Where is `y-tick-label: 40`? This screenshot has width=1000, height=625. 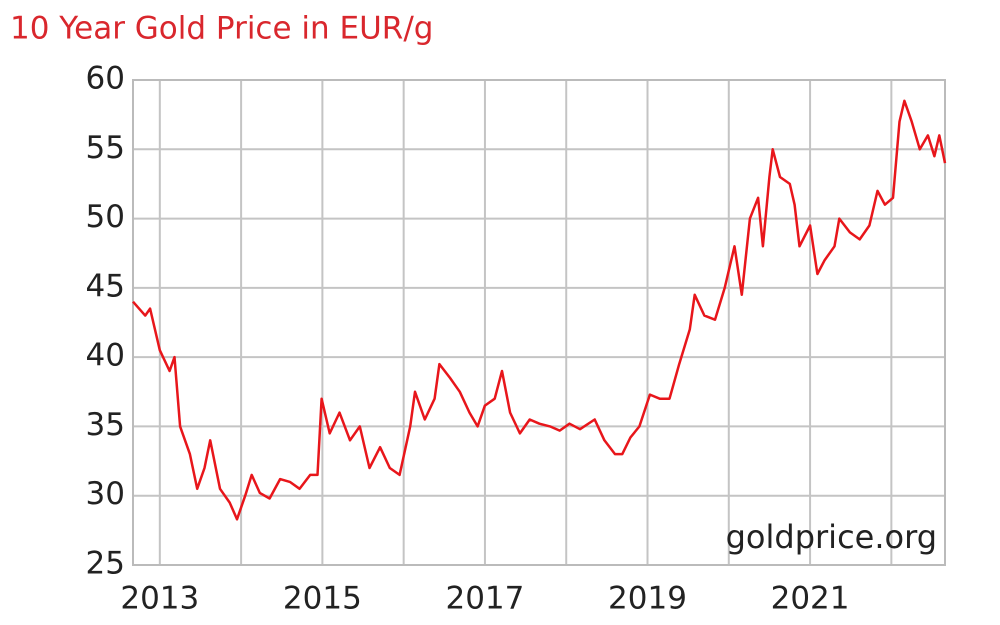
y-tick-label: 40 is located at coordinates (105, 356).